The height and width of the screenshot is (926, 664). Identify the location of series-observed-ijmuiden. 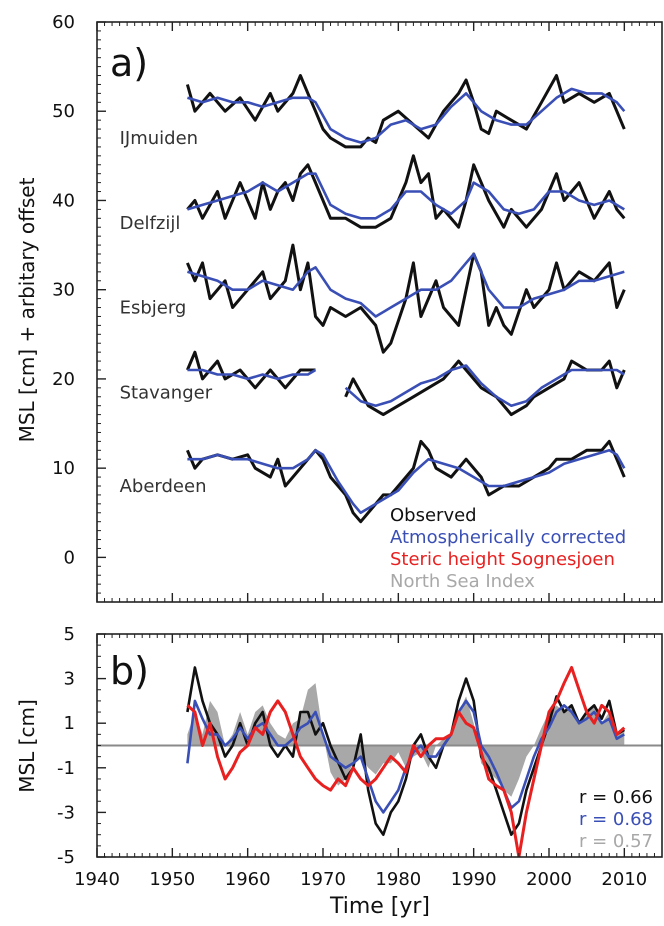
(405, 111).